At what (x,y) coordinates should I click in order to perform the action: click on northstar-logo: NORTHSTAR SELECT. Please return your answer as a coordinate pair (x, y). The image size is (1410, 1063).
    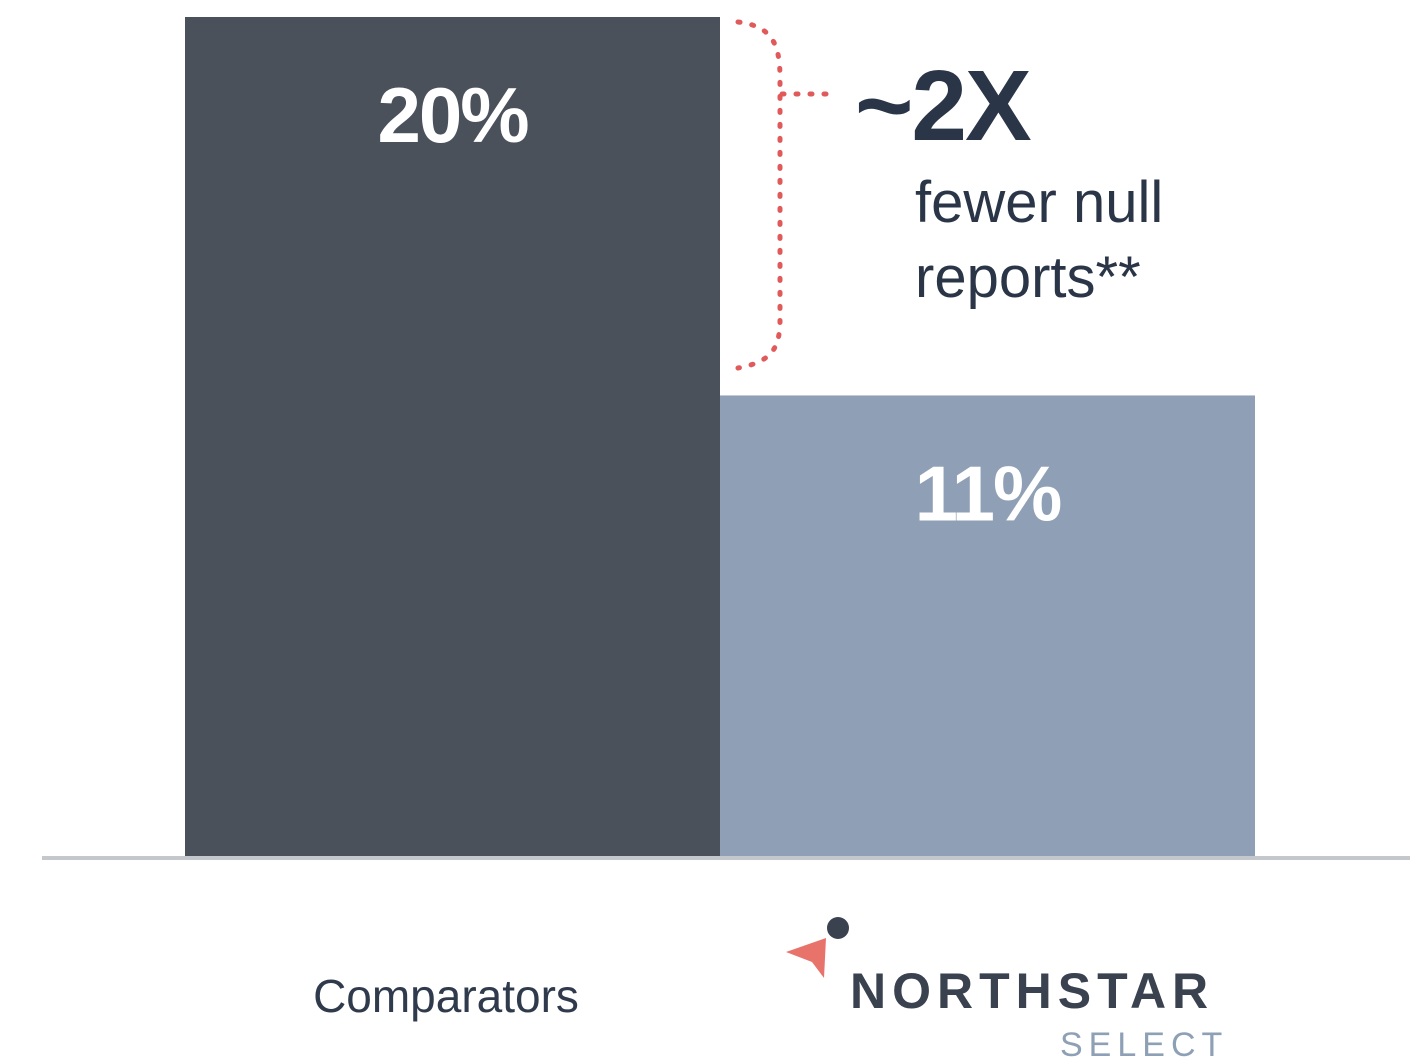
    Looking at the image, I should click on (1007, 990).